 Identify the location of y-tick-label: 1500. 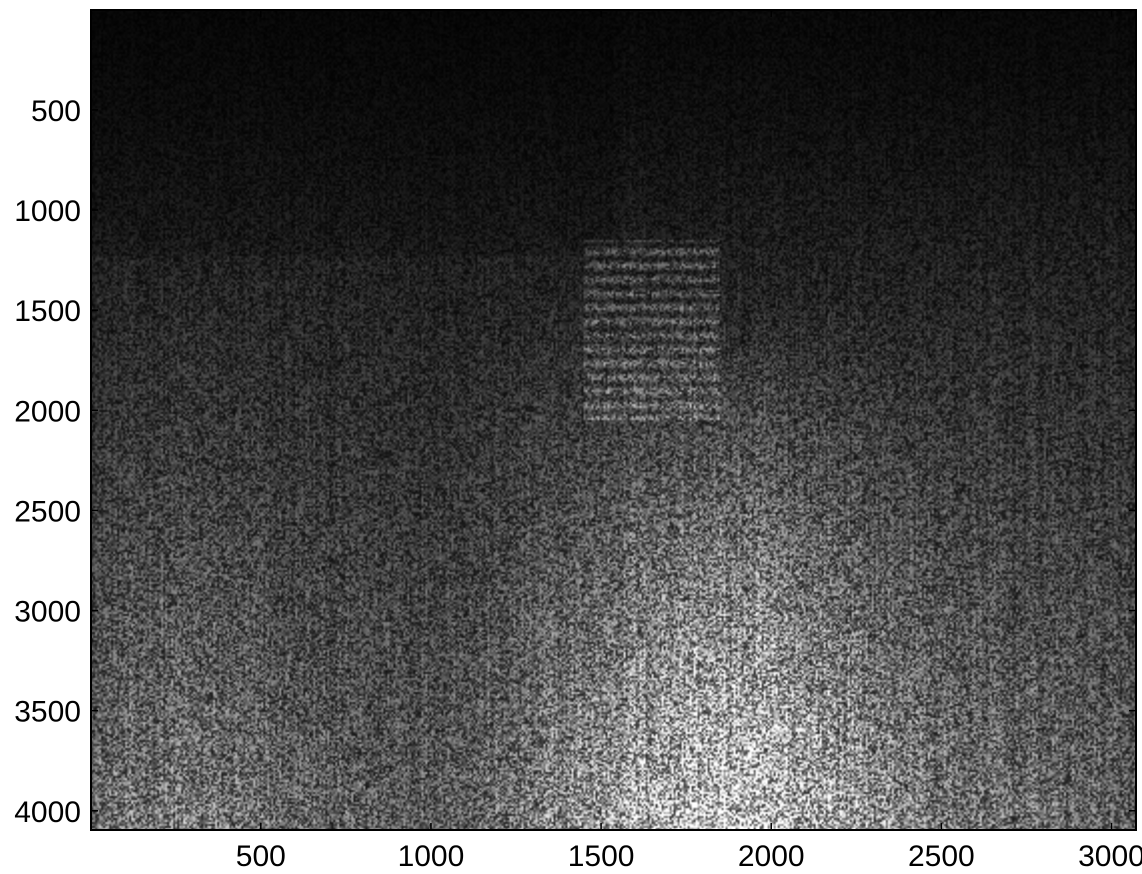
(47, 311).